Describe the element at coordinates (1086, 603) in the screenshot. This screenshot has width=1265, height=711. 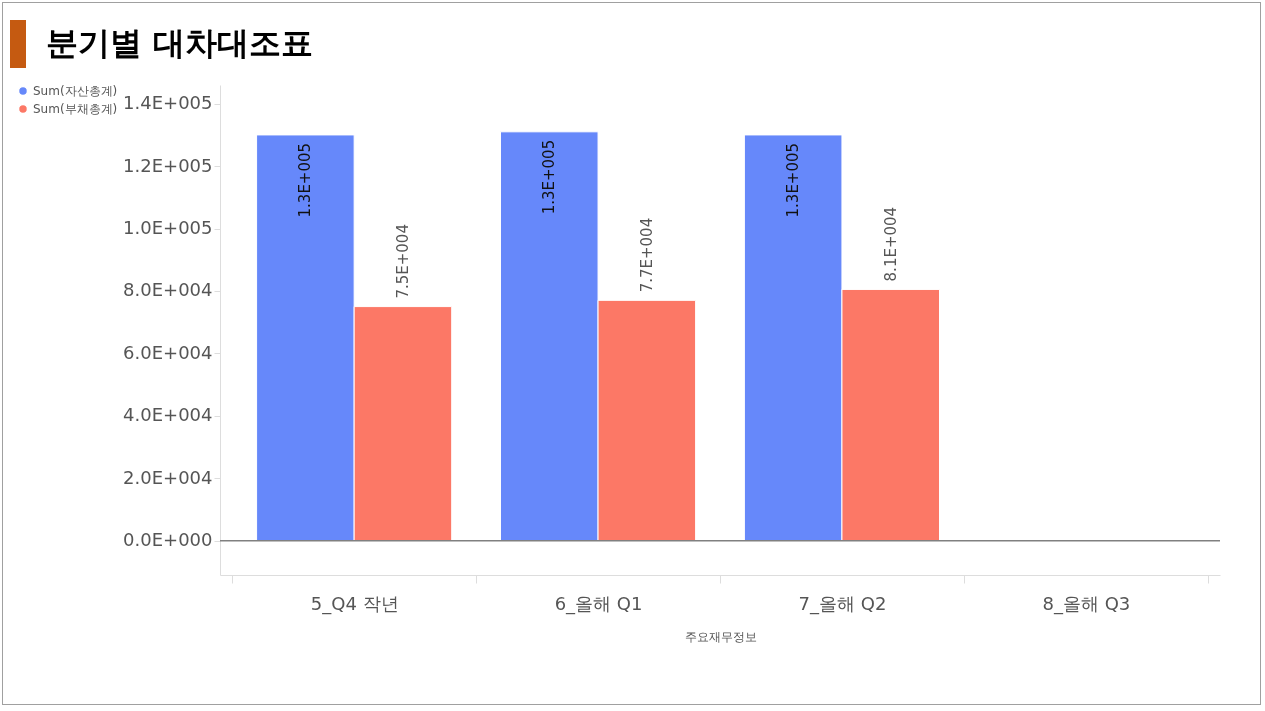
I see `x-tick-label: 8_올해 Q3` at that location.